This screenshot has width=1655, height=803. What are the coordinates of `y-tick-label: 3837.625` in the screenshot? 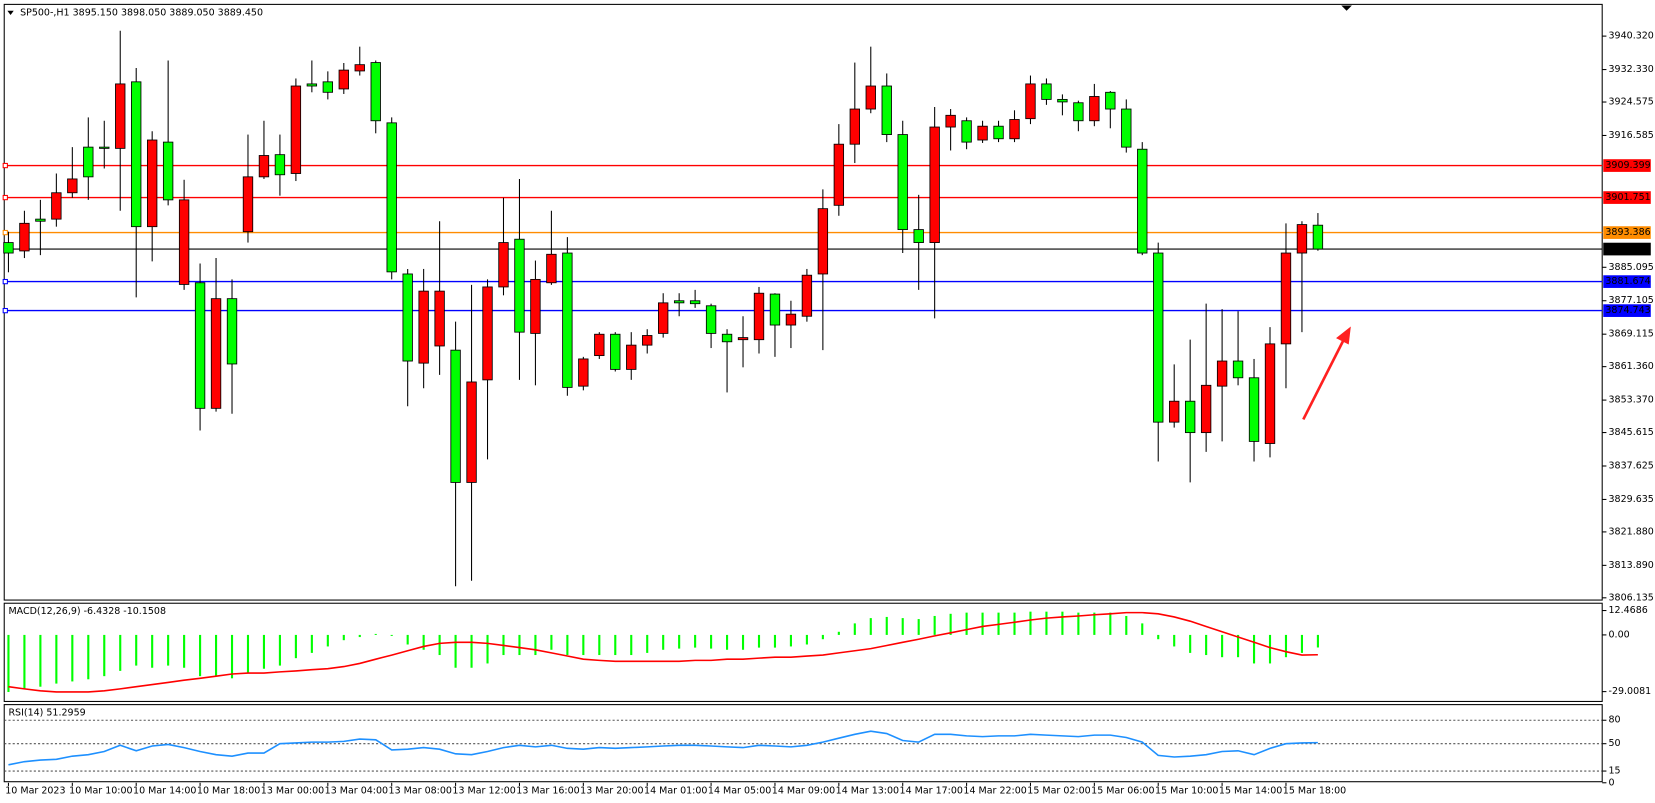 It's located at (1631, 465).